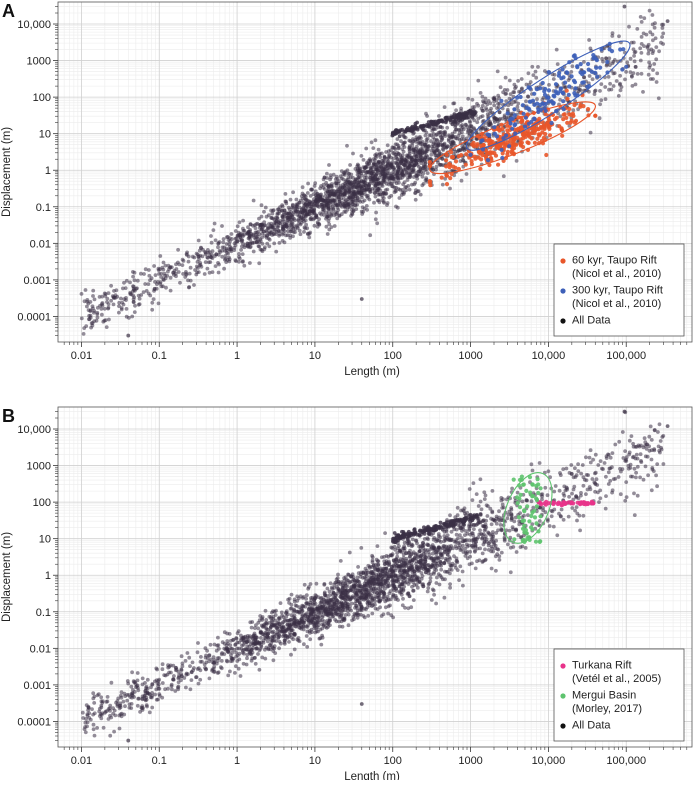 The height and width of the screenshot is (785, 699). Describe the element at coordinates (34, 25) in the screenshot. I see `y-tick-label: 10,000` at that location.